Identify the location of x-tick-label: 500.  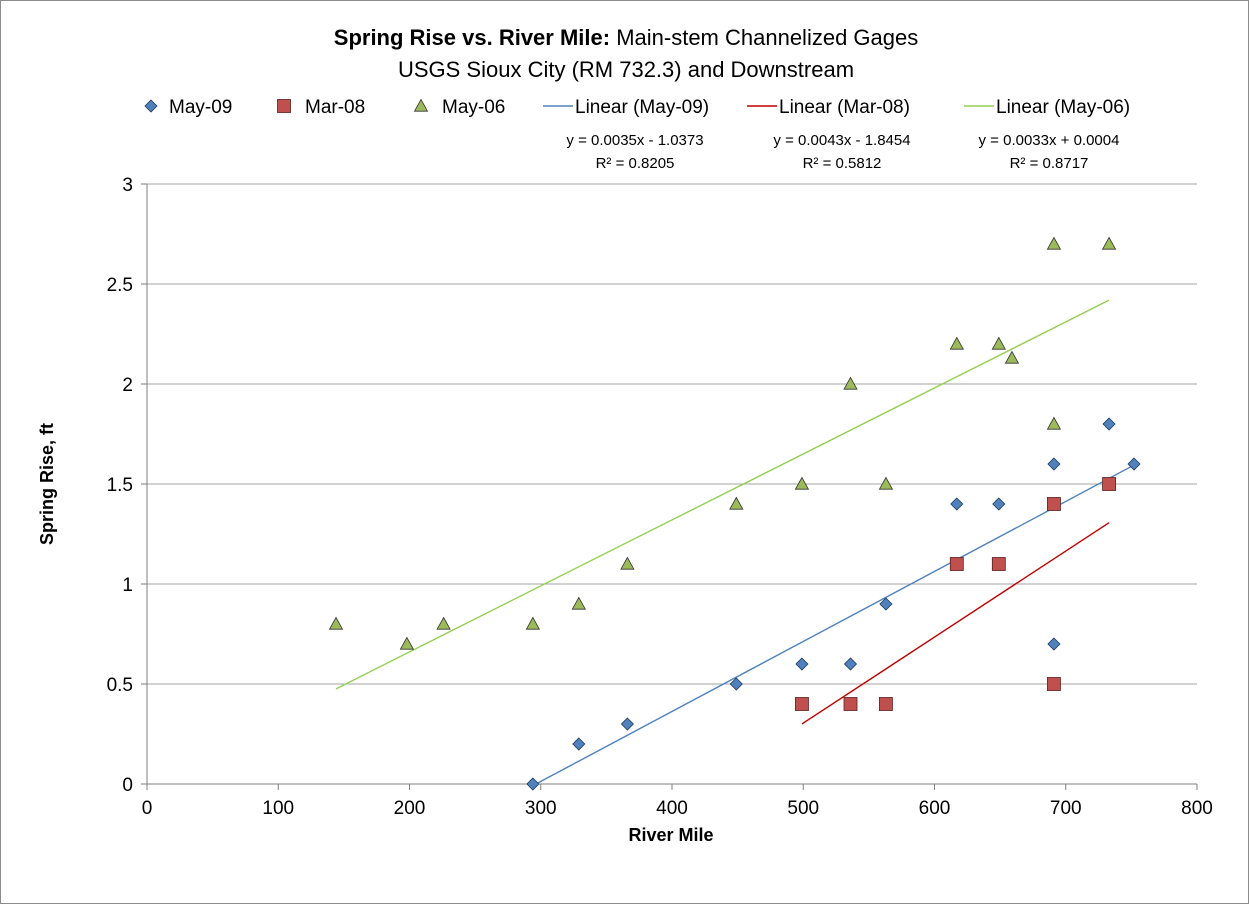
(803, 808).